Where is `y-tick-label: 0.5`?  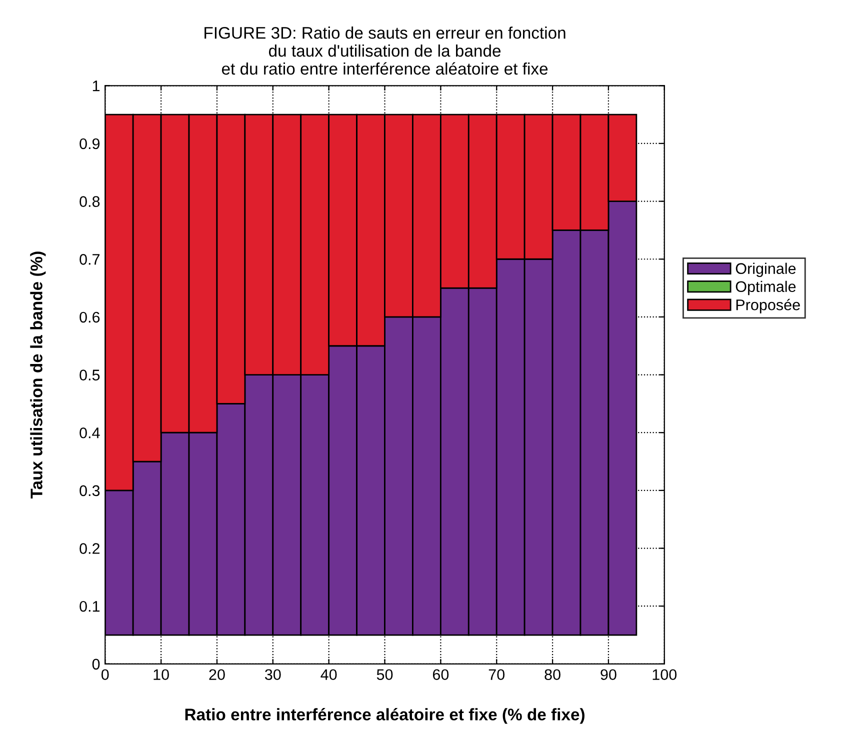
y-tick-label: 0.5 is located at coordinates (90, 375).